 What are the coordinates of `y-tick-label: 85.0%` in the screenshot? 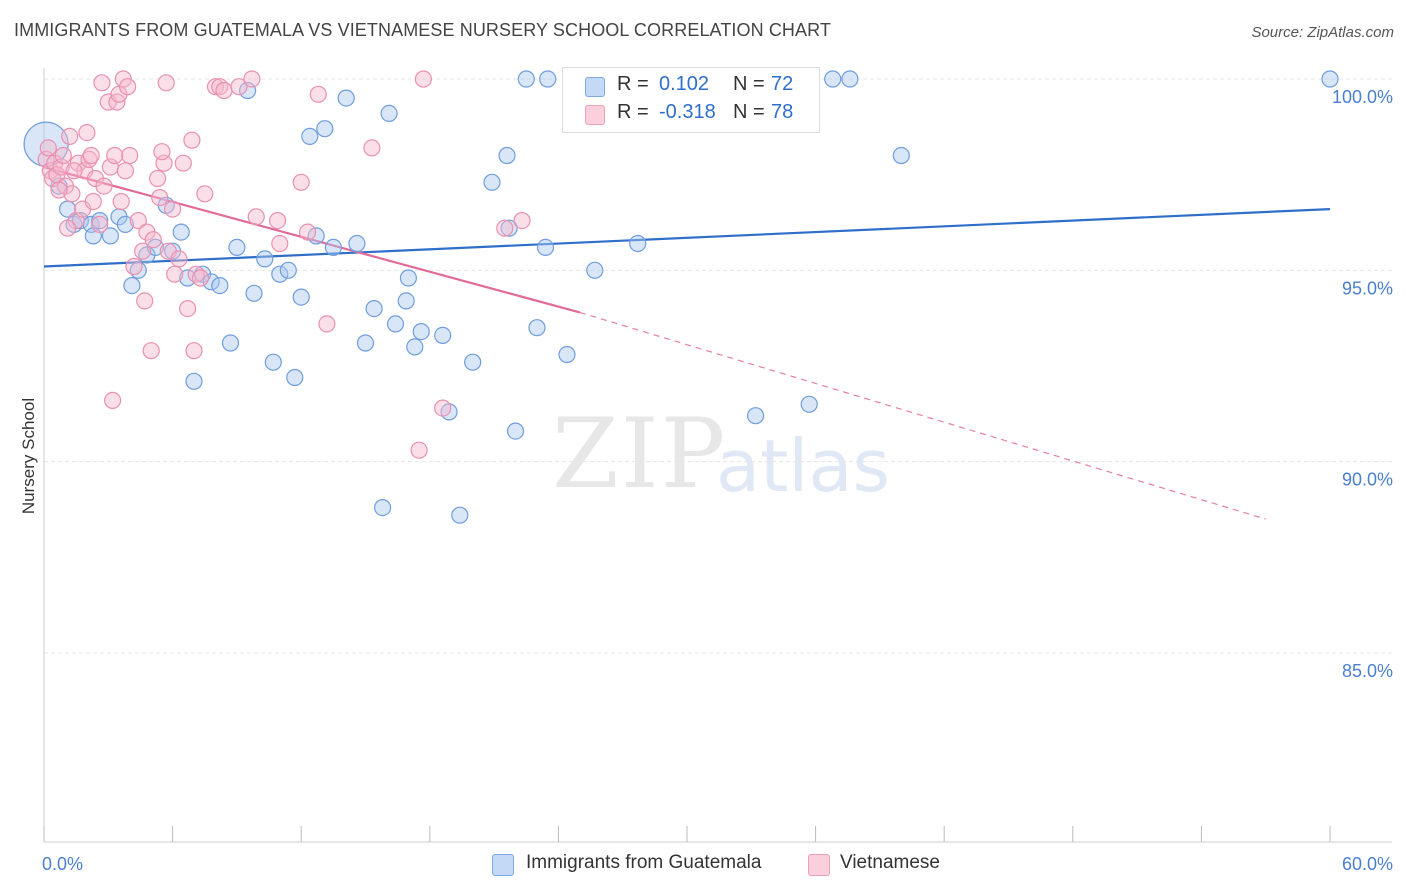 It's located at (1367, 671).